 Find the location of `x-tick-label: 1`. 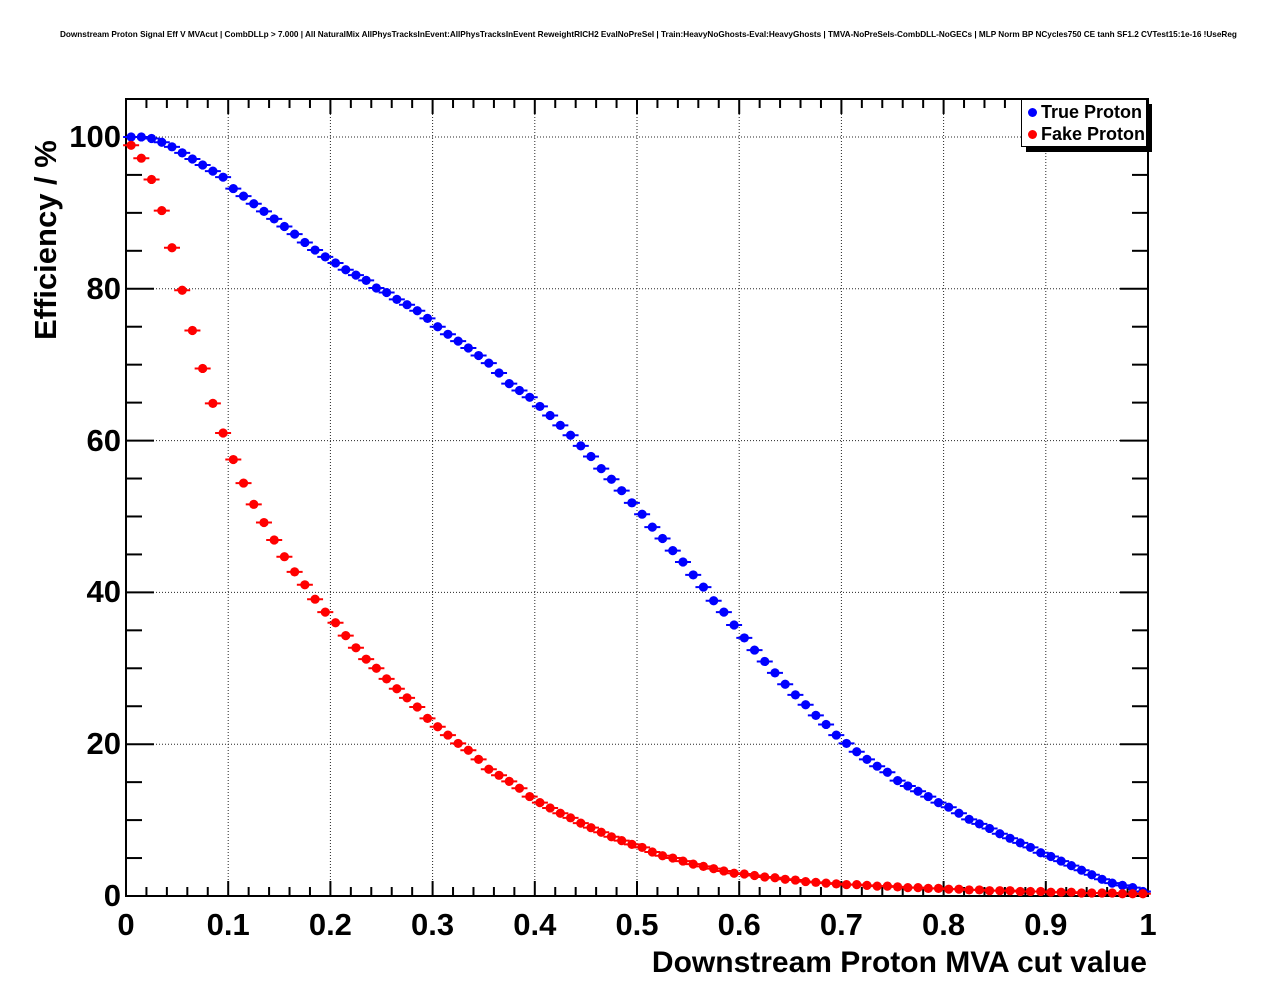

x-tick-label: 1 is located at coordinates (1148, 924).